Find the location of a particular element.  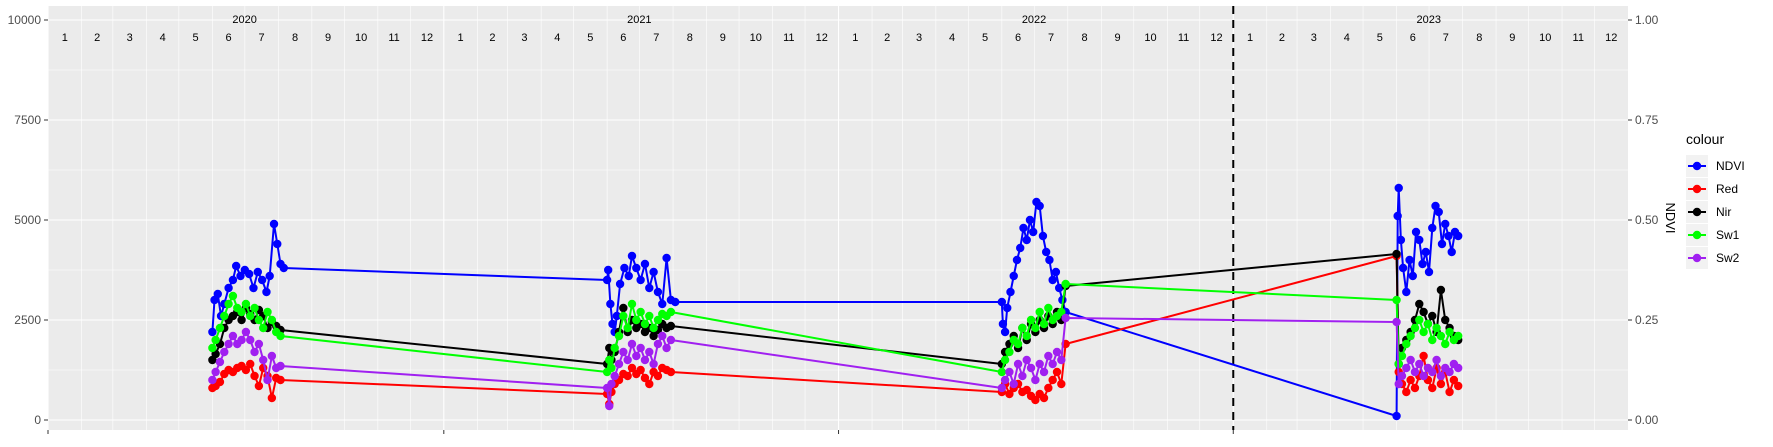

legend-label-nir: Nir is located at coordinates (1723, 212).